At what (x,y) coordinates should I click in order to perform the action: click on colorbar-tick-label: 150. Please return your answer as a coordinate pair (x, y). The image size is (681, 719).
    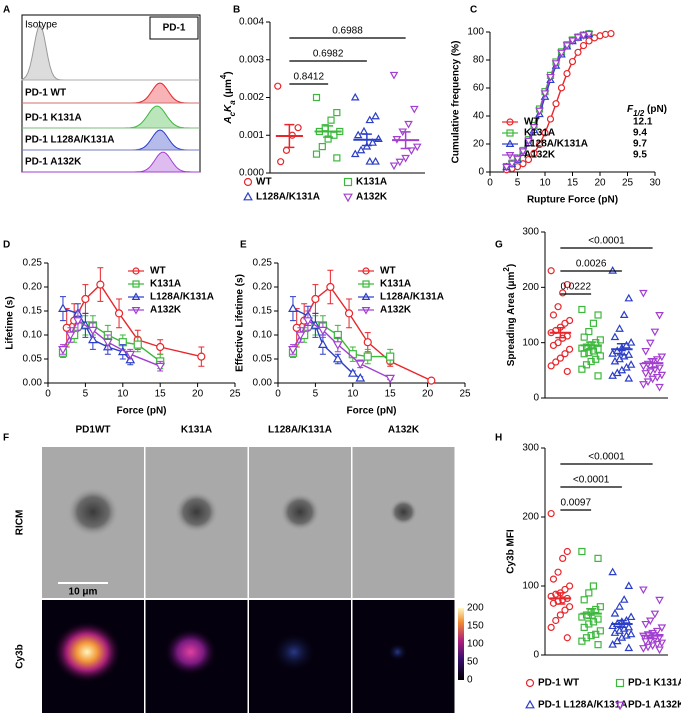
    Looking at the image, I should click on (475, 626).